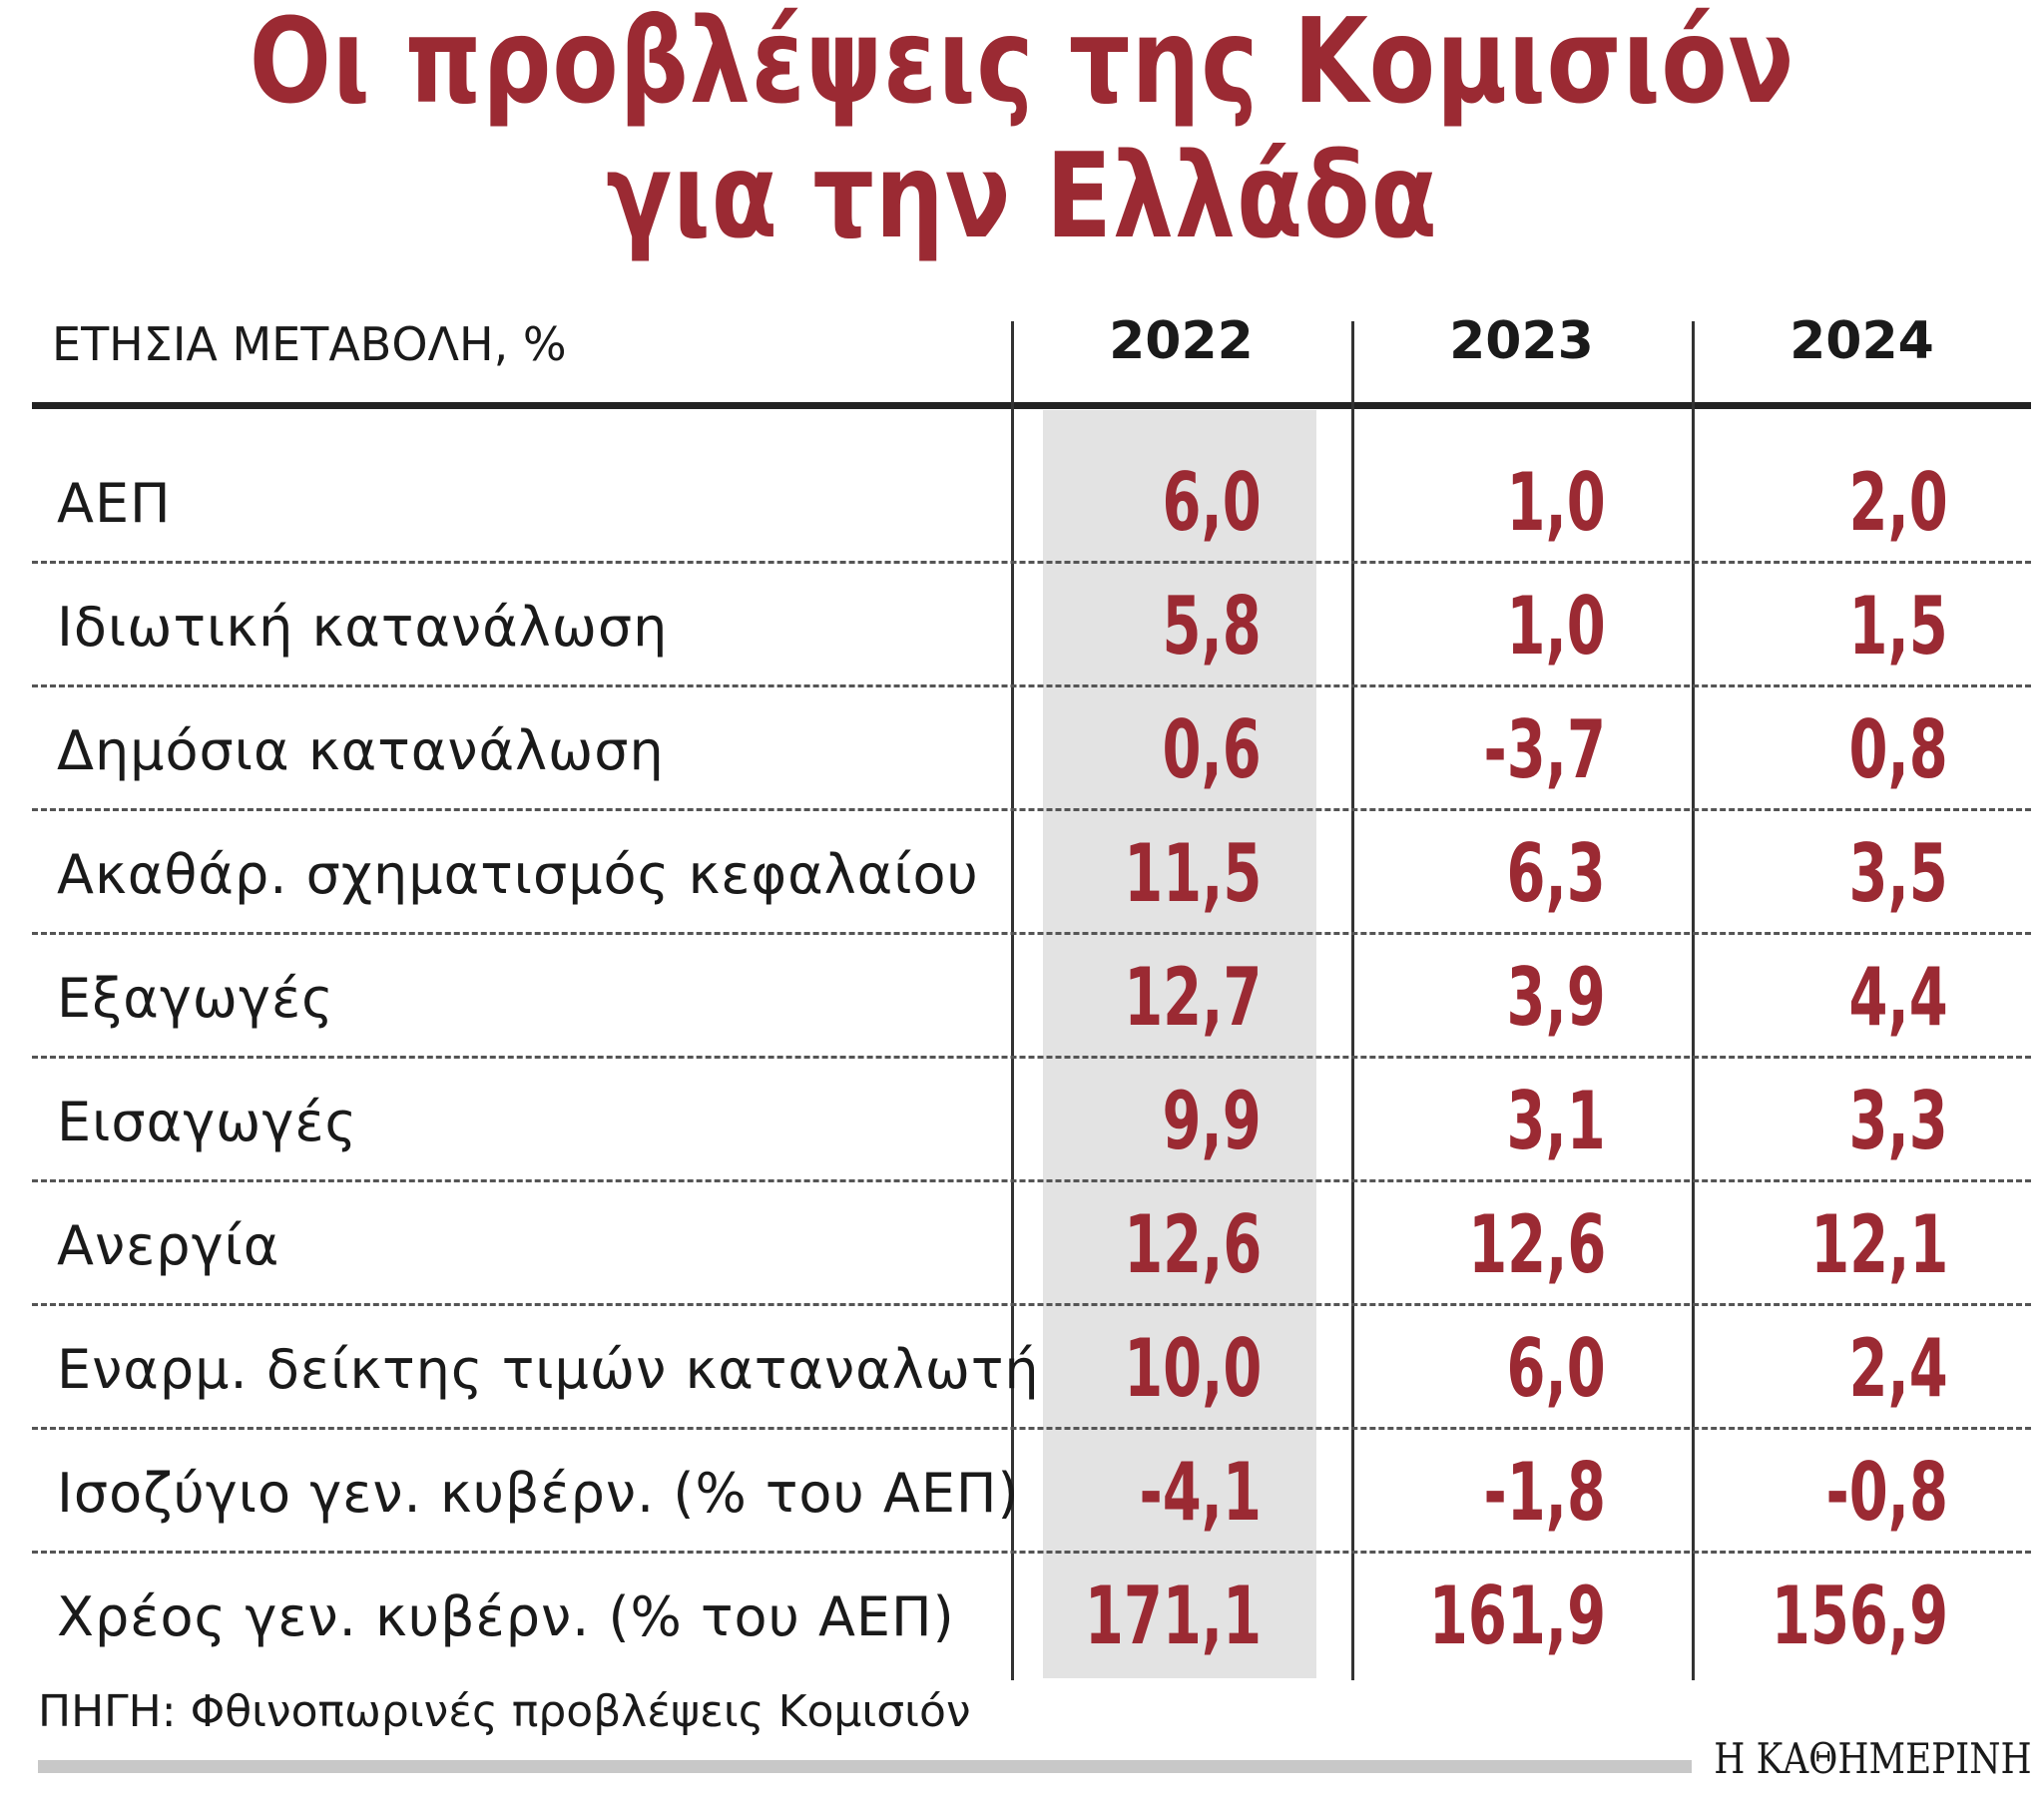 The image size is (2044, 1802). Describe the element at coordinates (1181, 341) in the screenshot. I see `year-header: 2022` at that location.